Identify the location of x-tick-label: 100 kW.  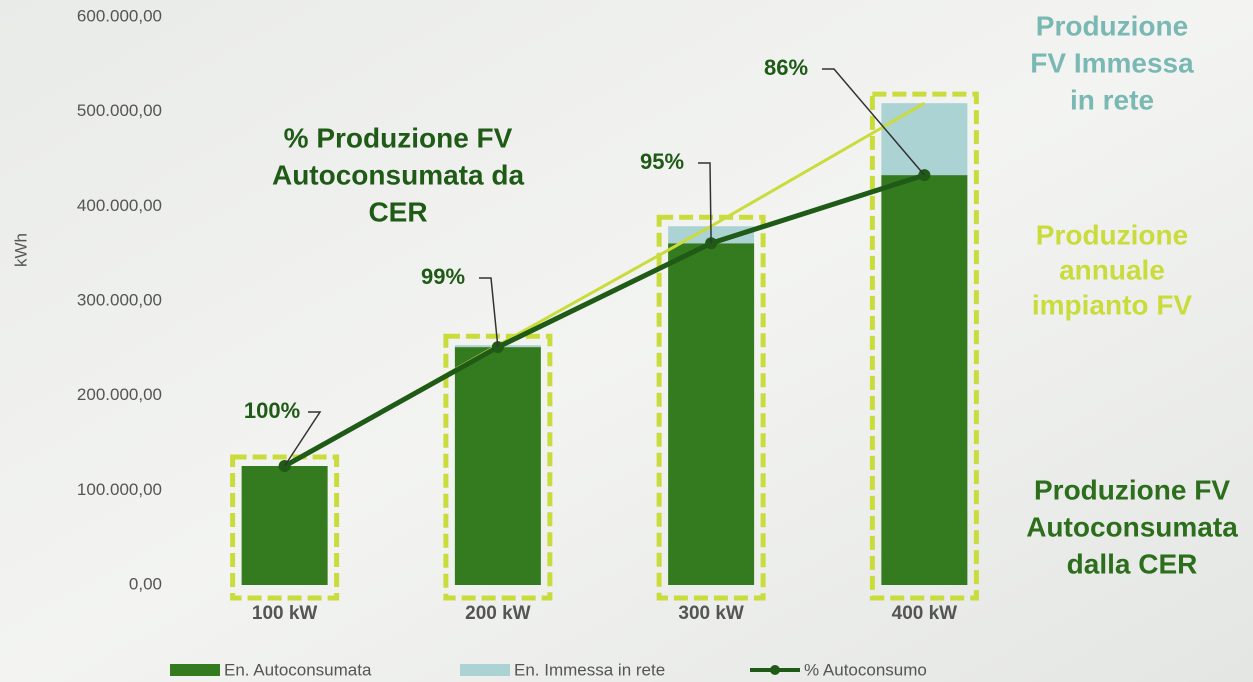
(285, 613).